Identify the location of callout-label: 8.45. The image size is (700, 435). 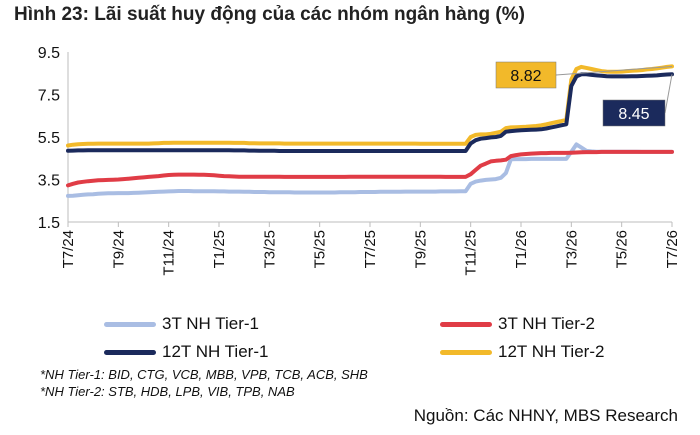
(633, 114).